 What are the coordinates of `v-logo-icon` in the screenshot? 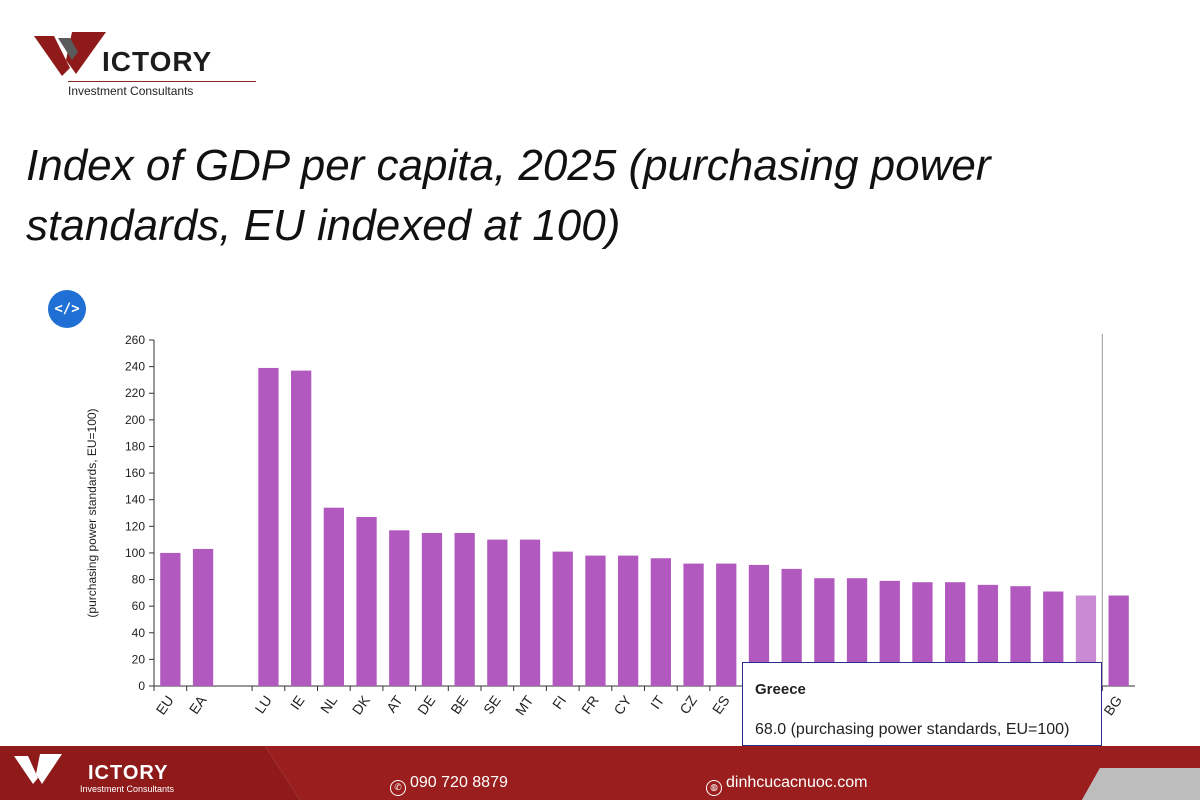 It's located at (70, 54).